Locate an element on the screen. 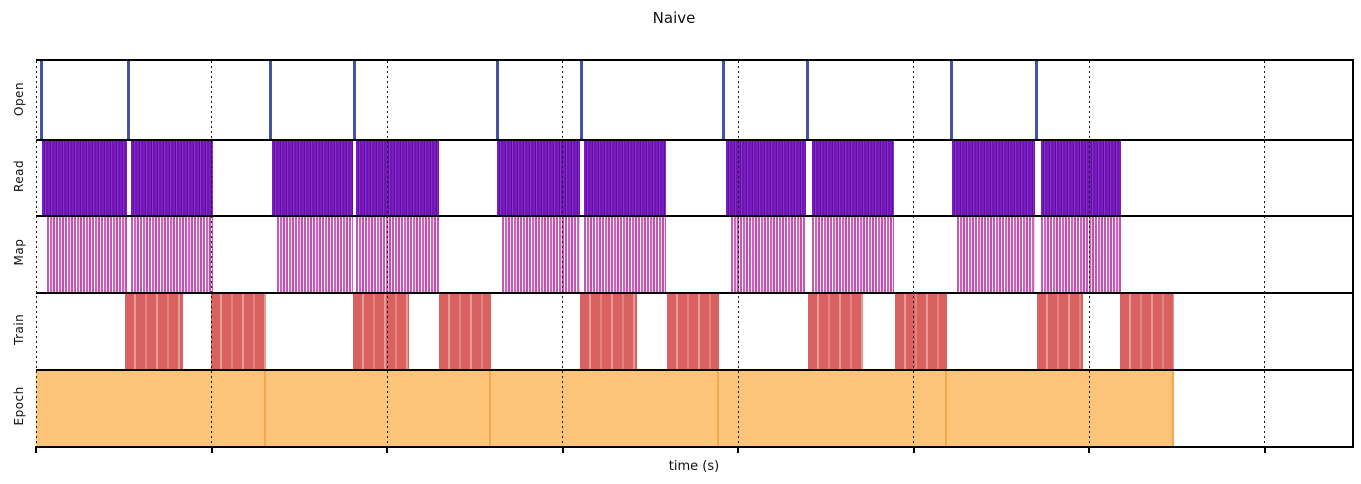  row-label-map: Map is located at coordinates (19, 252).